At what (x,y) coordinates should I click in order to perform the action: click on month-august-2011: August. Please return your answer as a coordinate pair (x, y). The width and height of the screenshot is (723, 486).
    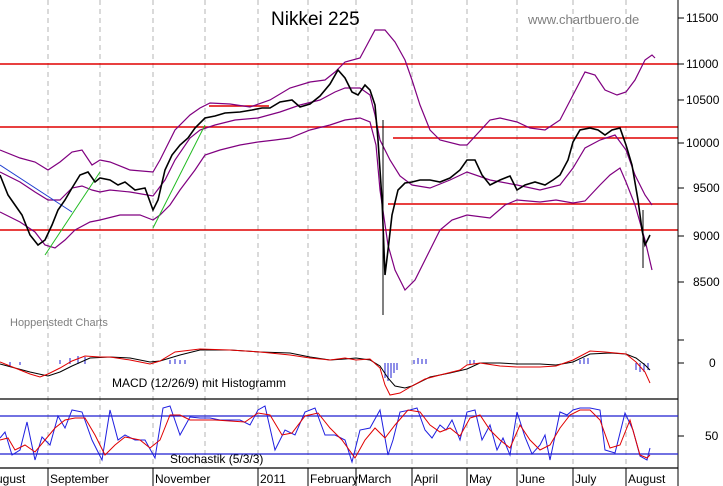
    Looking at the image, I should click on (647, 479).